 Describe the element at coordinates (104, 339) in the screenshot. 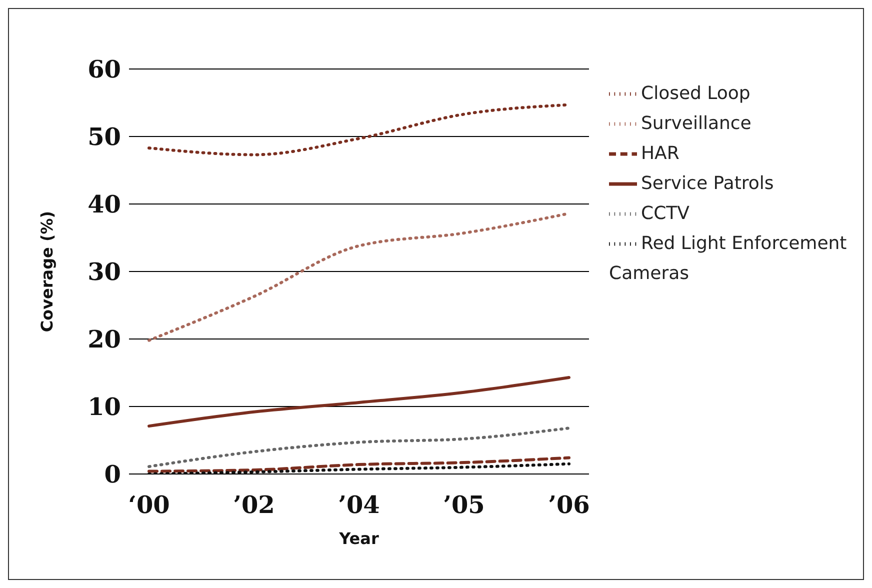

I see `y-tick-label: 20` at that location.